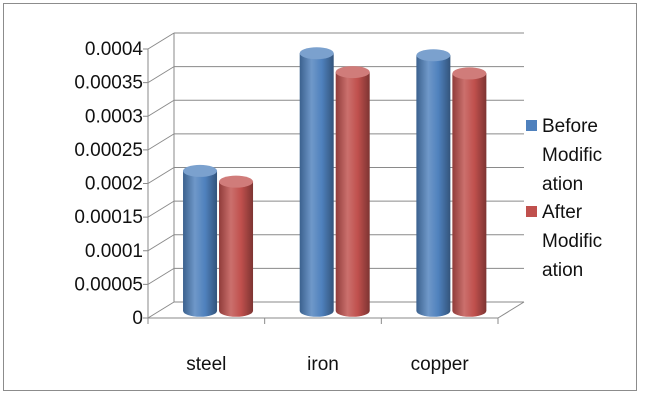 This screenshot has width=645, height=396. I want to click on legend-item-after: After Modific ation, so click(564, 241).